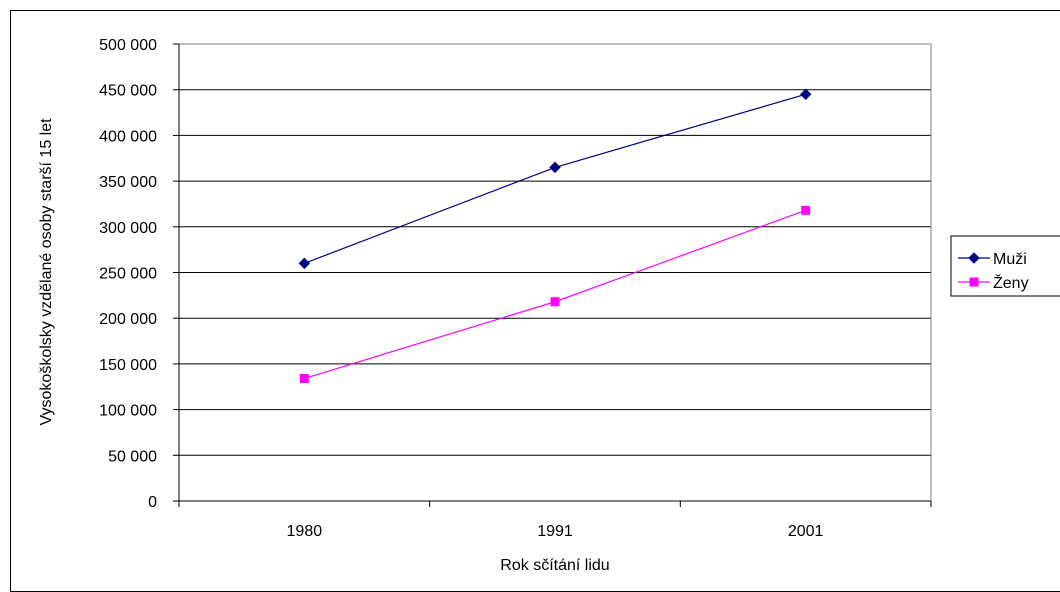 The image size is (1060, 592). Describe the element at coordinates (128, 411) in the screenshot. I see `y-tick-label: 100 000` at that location.